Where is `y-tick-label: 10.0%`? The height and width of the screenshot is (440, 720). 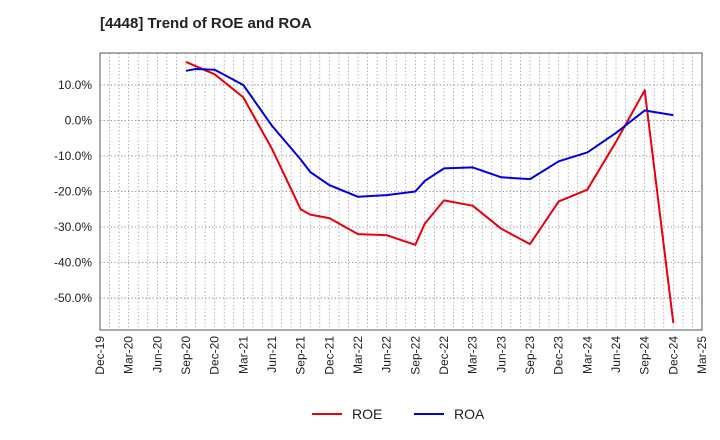 y-tick-label: 10.0% is located at coordinates (75, 85).